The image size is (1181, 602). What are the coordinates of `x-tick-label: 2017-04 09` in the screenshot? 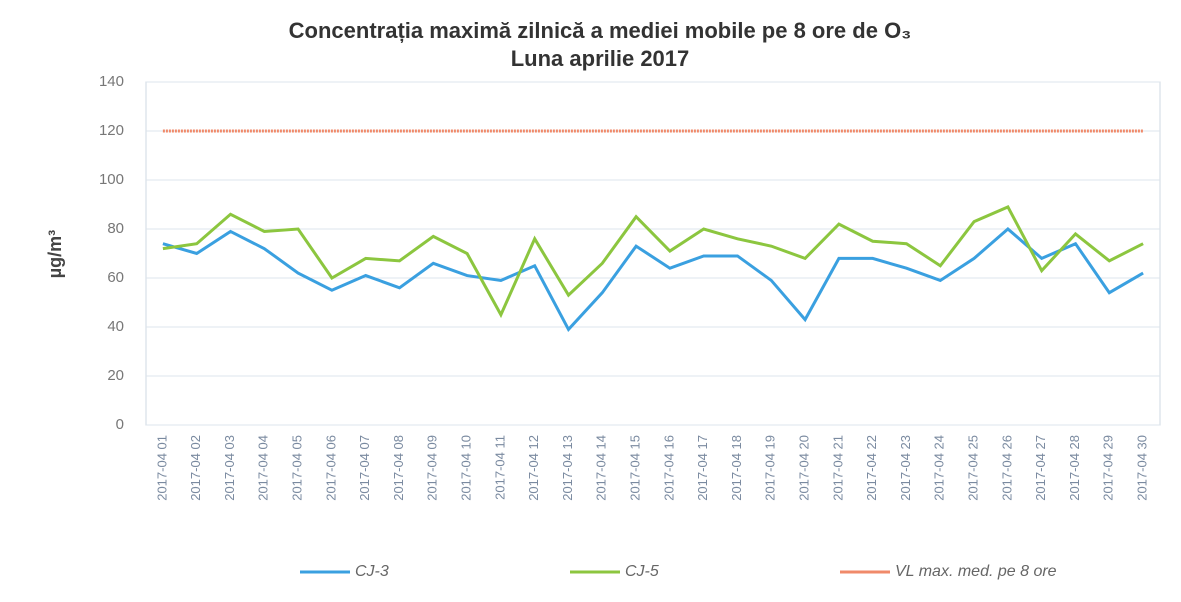 It's located at (432, 468).